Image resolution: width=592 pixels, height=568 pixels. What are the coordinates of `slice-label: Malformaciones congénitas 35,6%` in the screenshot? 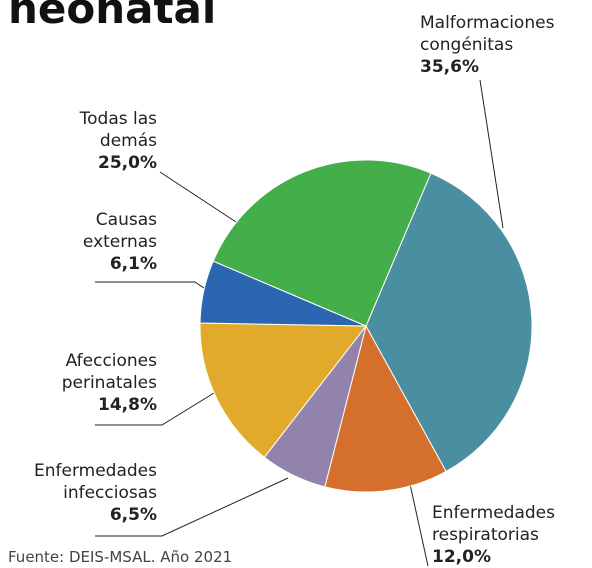 It's located at (506, 45).